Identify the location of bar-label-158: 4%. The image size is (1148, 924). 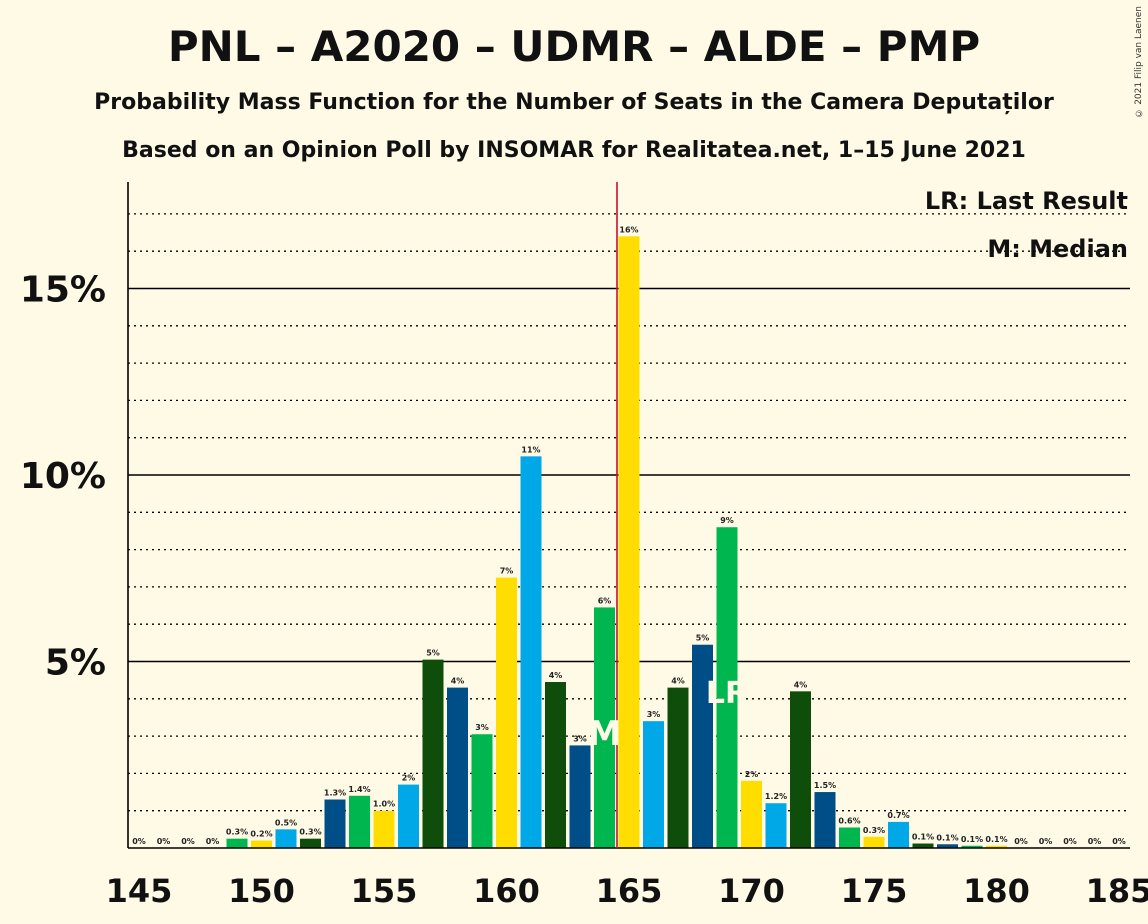
(458, 681).